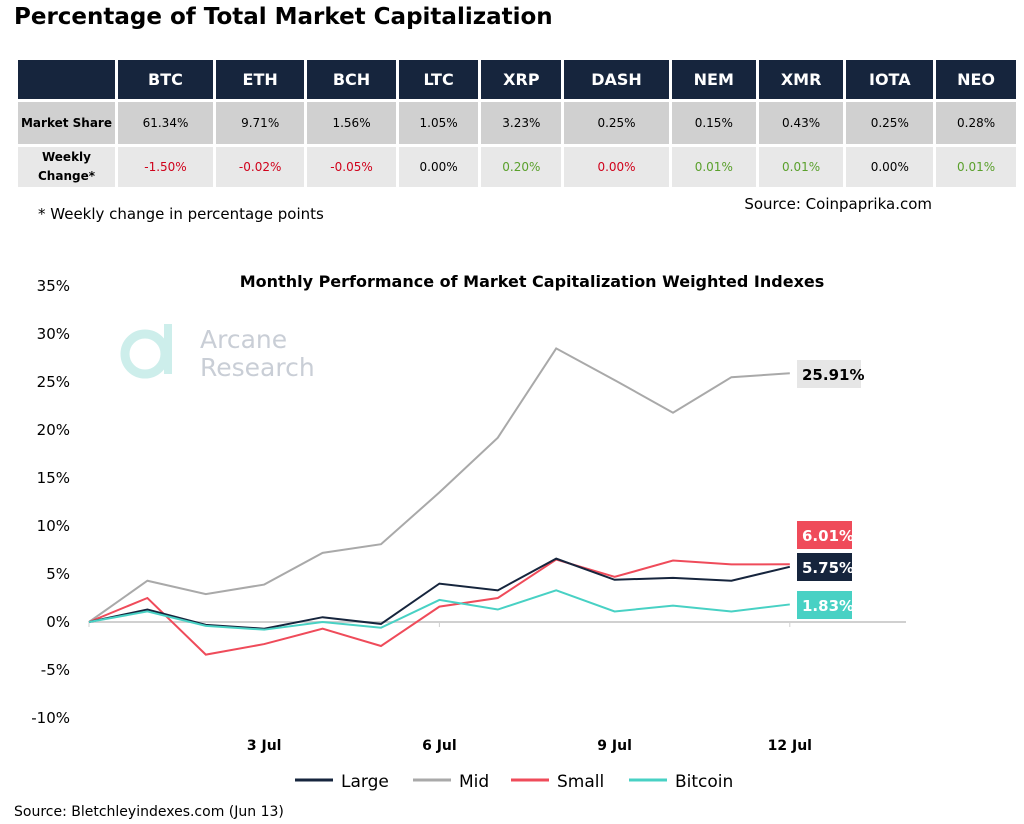 The height and width of the screenshot is (824, 1024). Describe the element at coordinates (801, 123) in the screenshot. I see `market-share-cell: 0.43%` at that location.